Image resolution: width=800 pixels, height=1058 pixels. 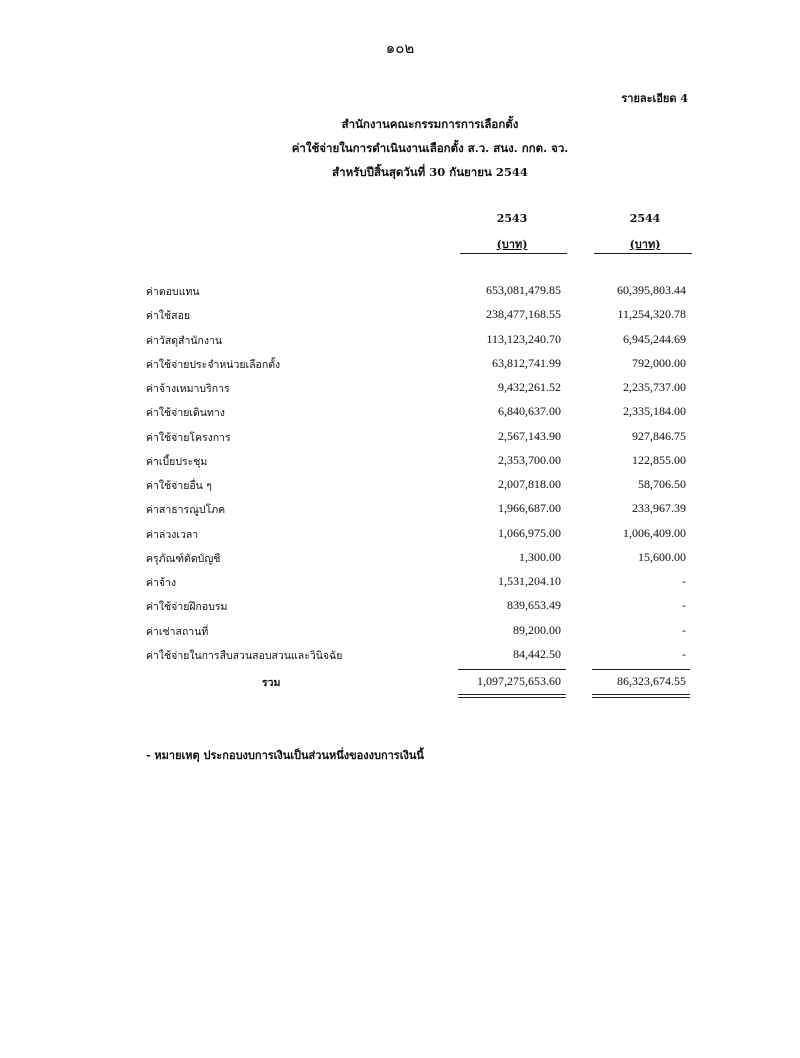 What do you see at coordinates (400, 295) in the screenshot?
I see `table-row: ค่าตอบแทน 653,081,479.85 60,395,803.44` at bounding box center [400, 295].